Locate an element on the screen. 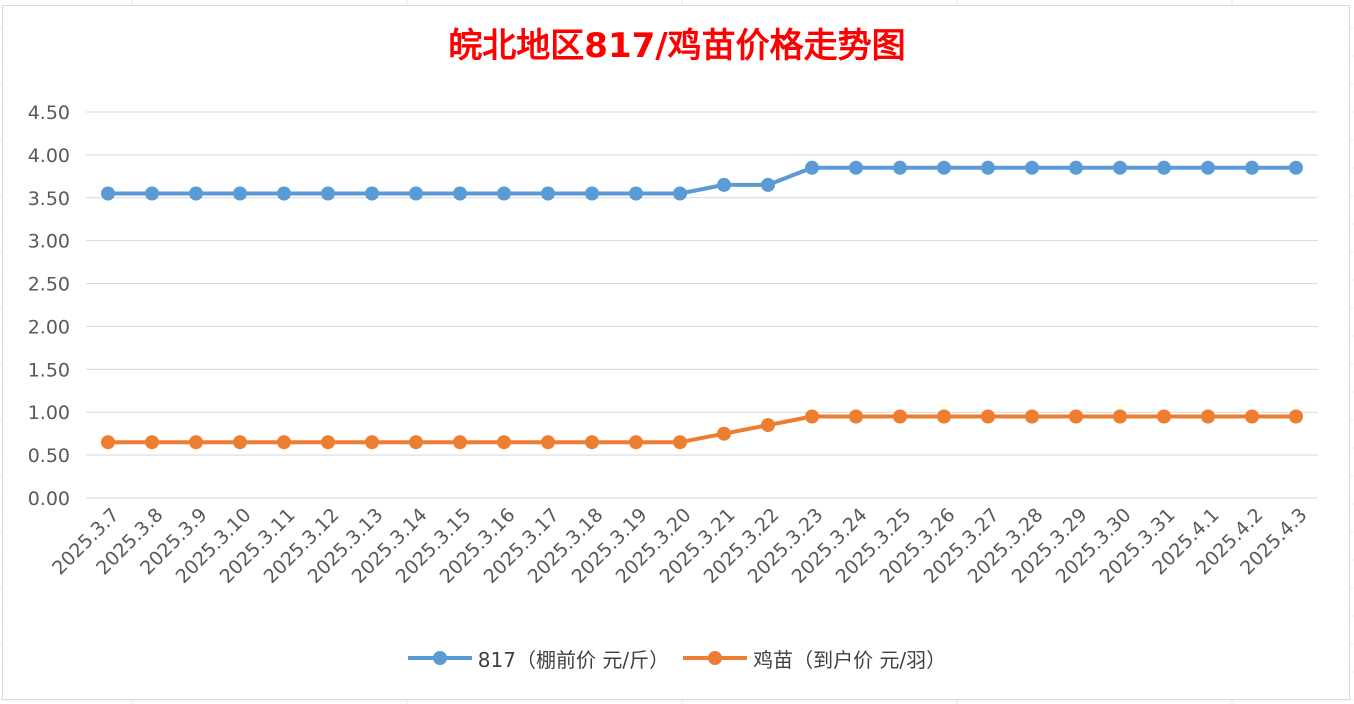 The width and height of the screenshot is (1354, 704). legend-label-chick: 鸡苗（到户价 元/羽） is located at coordinates (850, 659).